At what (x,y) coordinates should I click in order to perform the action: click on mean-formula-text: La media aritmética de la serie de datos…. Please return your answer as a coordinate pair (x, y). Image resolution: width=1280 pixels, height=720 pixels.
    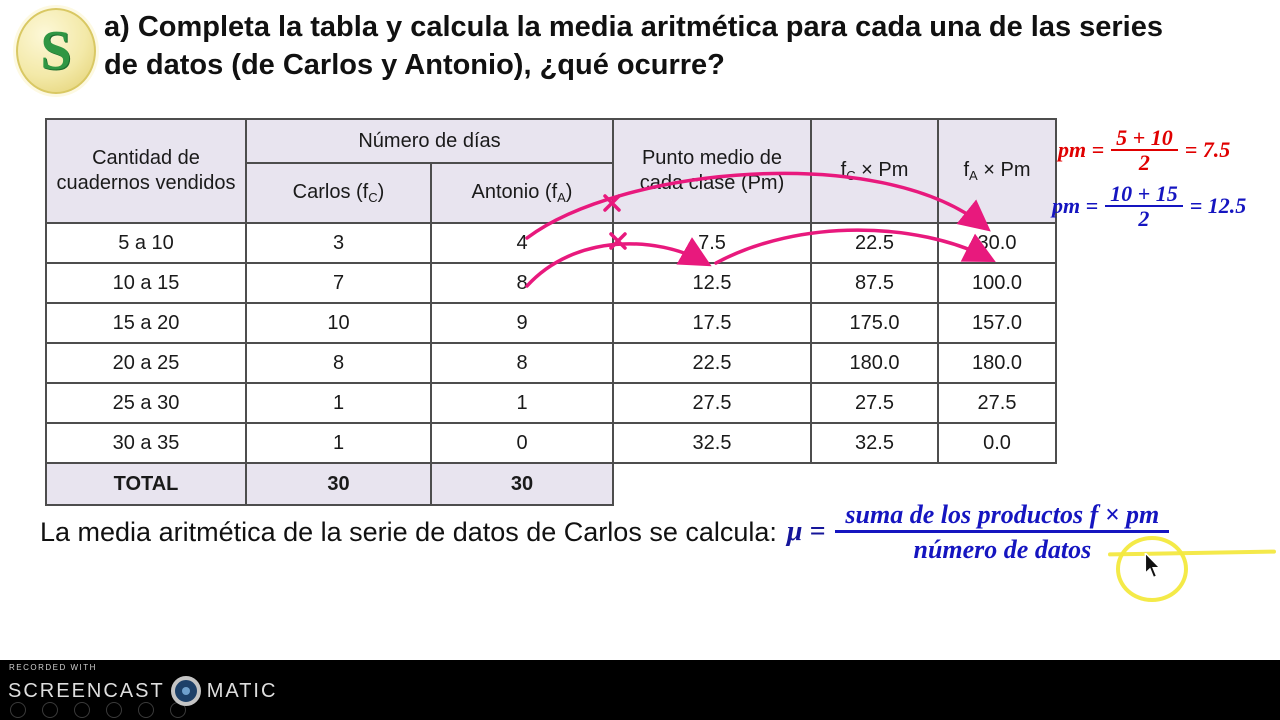
    Looking at the image, I should click on (408, 531).